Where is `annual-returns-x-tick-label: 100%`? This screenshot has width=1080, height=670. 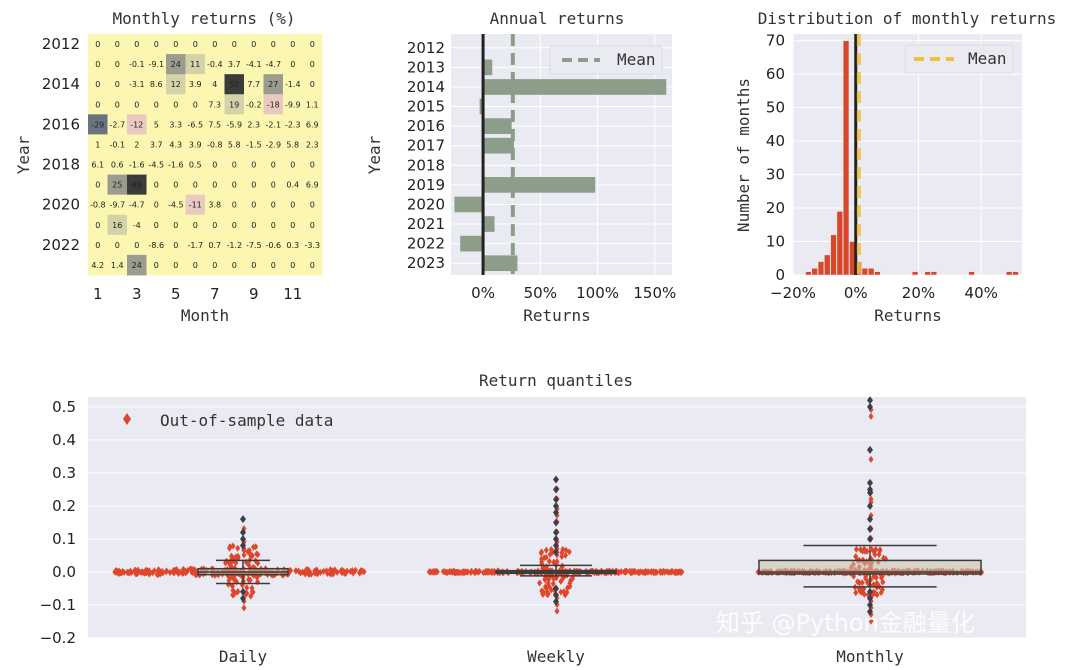 annual-returns-x-tick-label: 100% is located at coordinates (597, 293).